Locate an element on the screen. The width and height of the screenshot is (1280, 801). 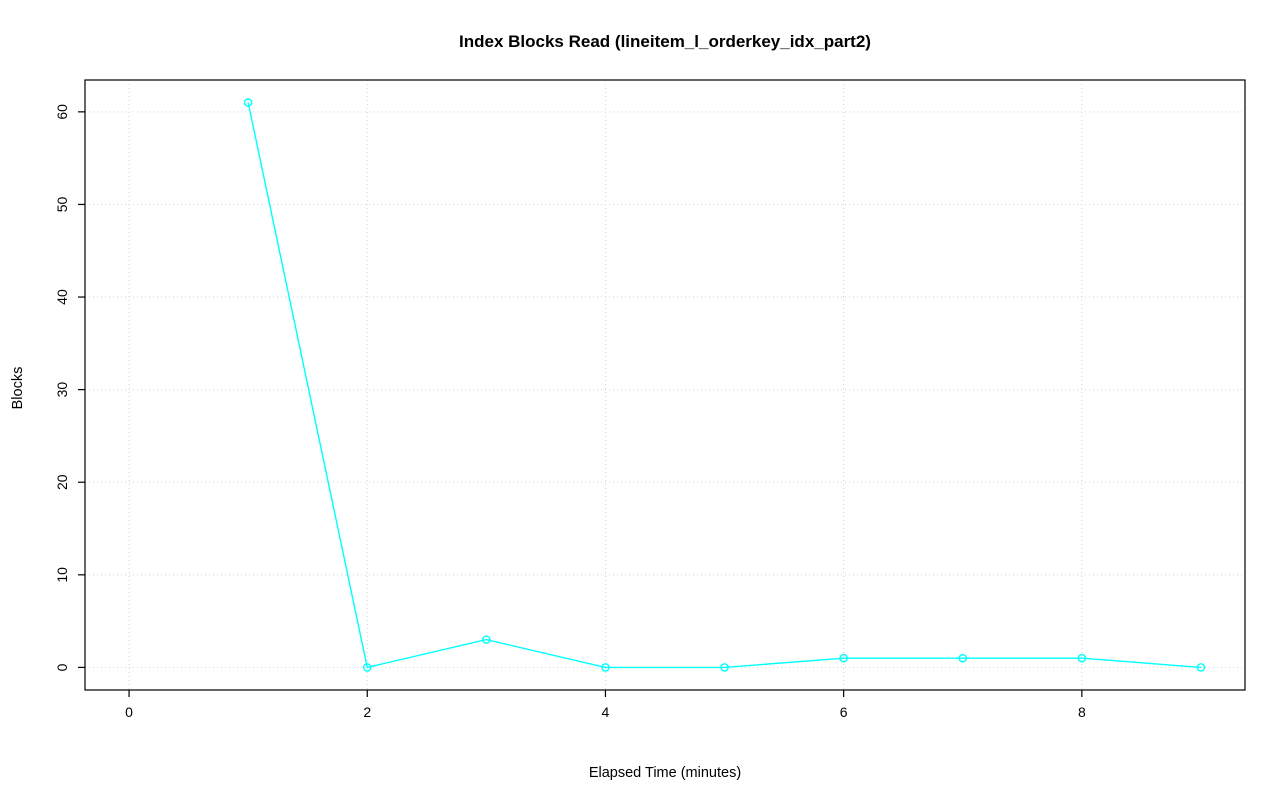
x-axis-label: Elapsed Time (minutes) is located at coordinates (665, 773).